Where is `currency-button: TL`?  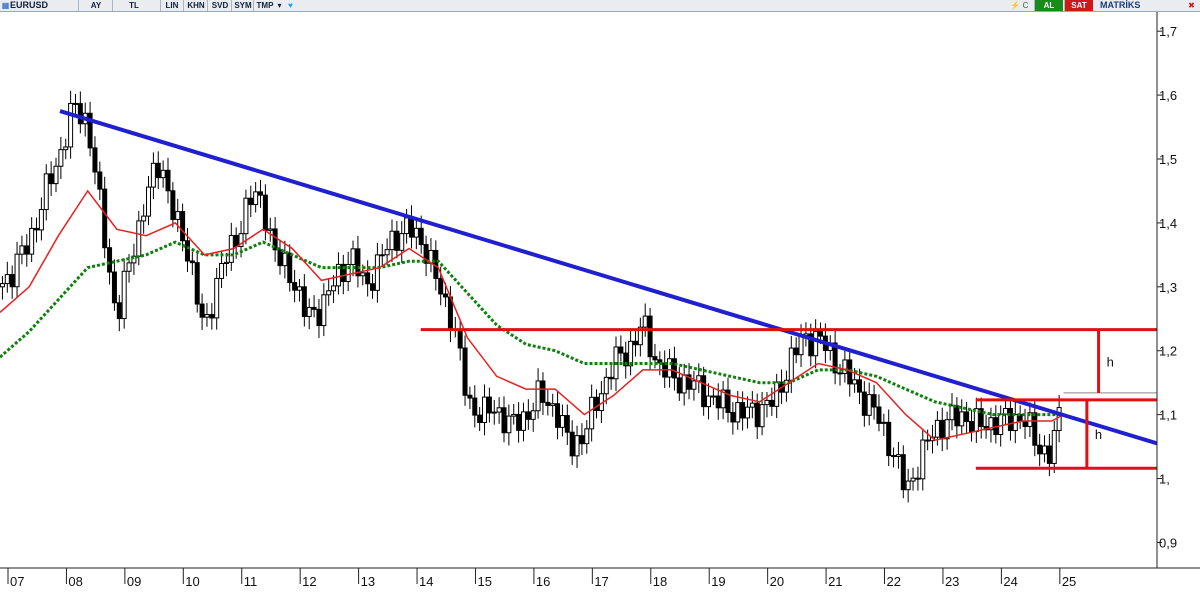
currency-button: TL is located at coordinates (133, 5).